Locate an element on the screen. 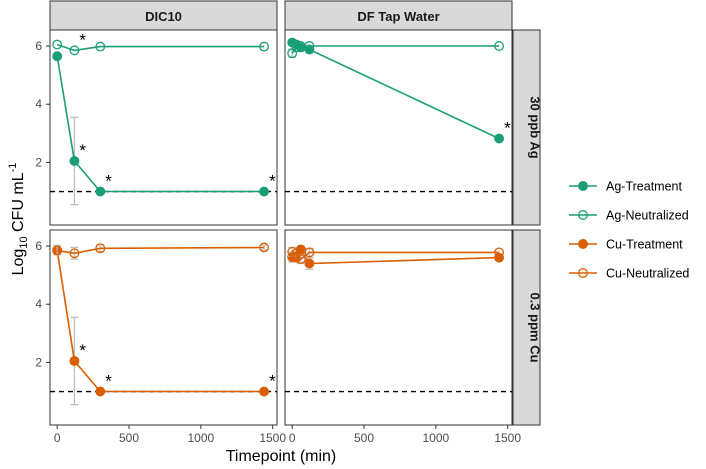  panel-series-1-0: * * * is located at coordinates (164, 324).